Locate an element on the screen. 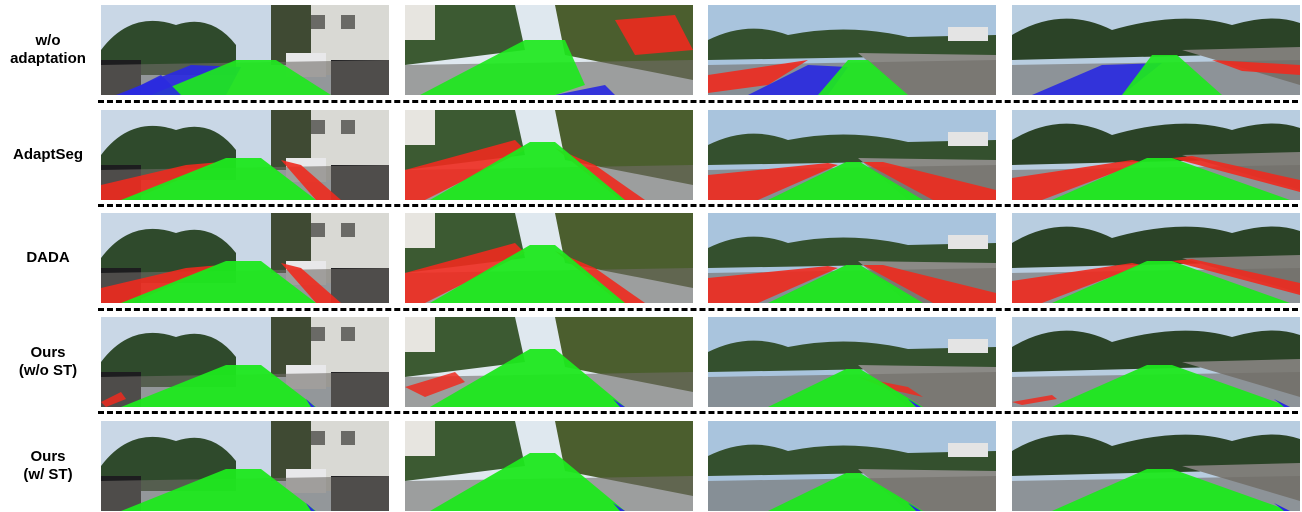 This screenshot has height=512, width=1302. row-label-baseline: w/o adaptation is located at coordinates (48, 49).